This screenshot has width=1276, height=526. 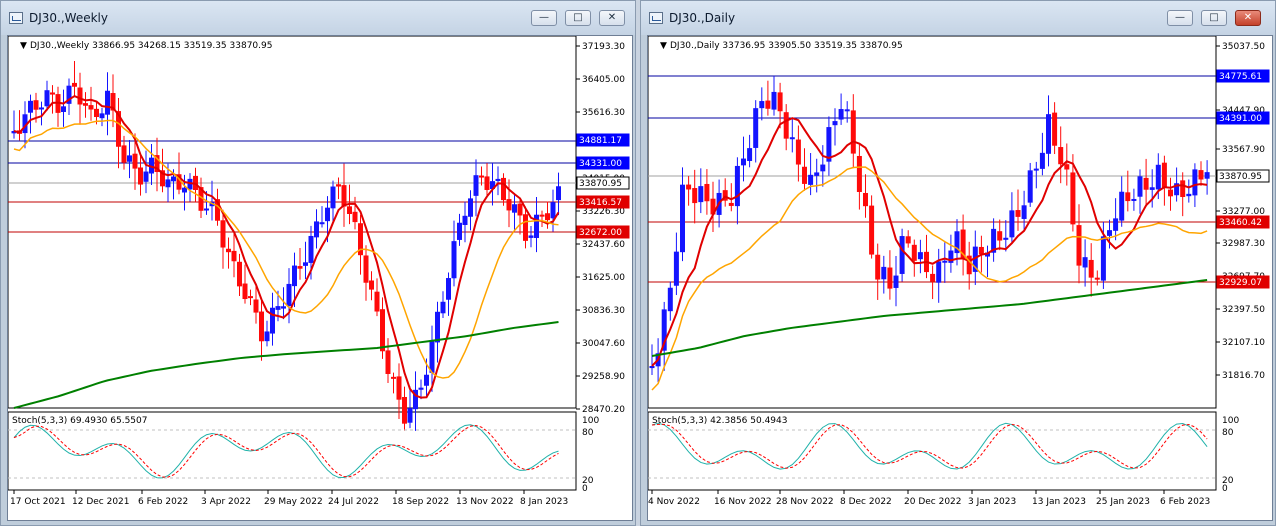 I want to click on stochastic-main-line, so click(x=286, y=451).